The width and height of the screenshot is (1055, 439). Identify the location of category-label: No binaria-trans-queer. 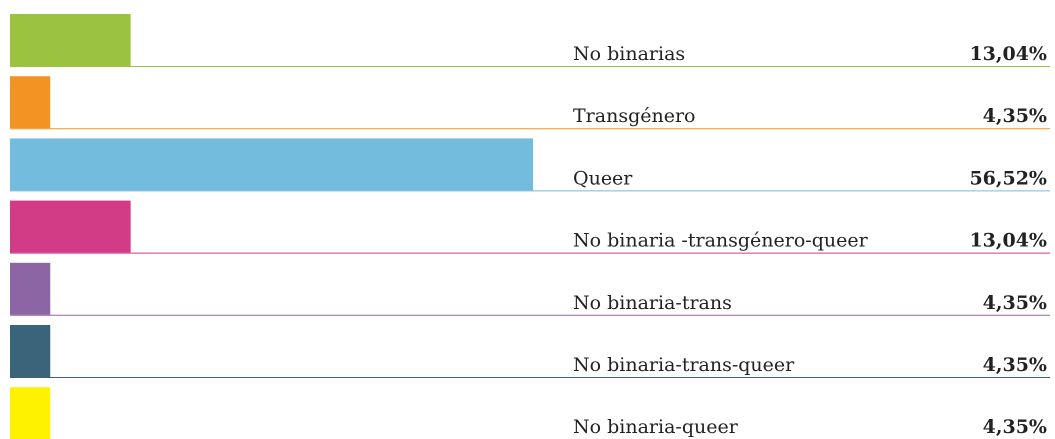
(684, 365).